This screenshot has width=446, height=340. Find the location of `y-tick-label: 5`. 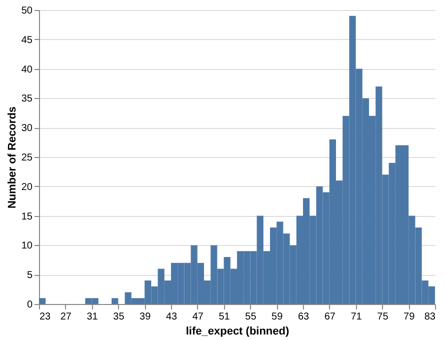

y-tick-label: 5 is located at coordinates (29, 276).